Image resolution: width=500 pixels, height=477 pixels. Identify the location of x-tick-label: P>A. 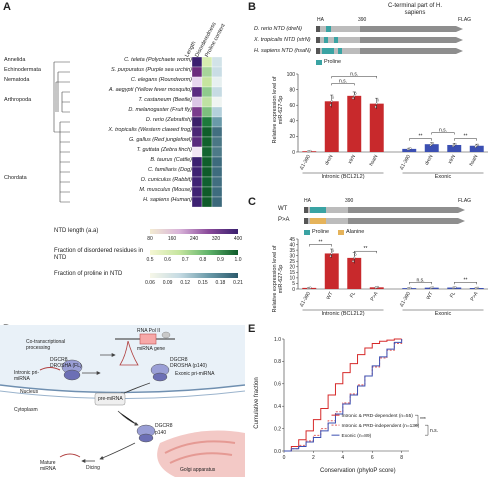
(474, 296).